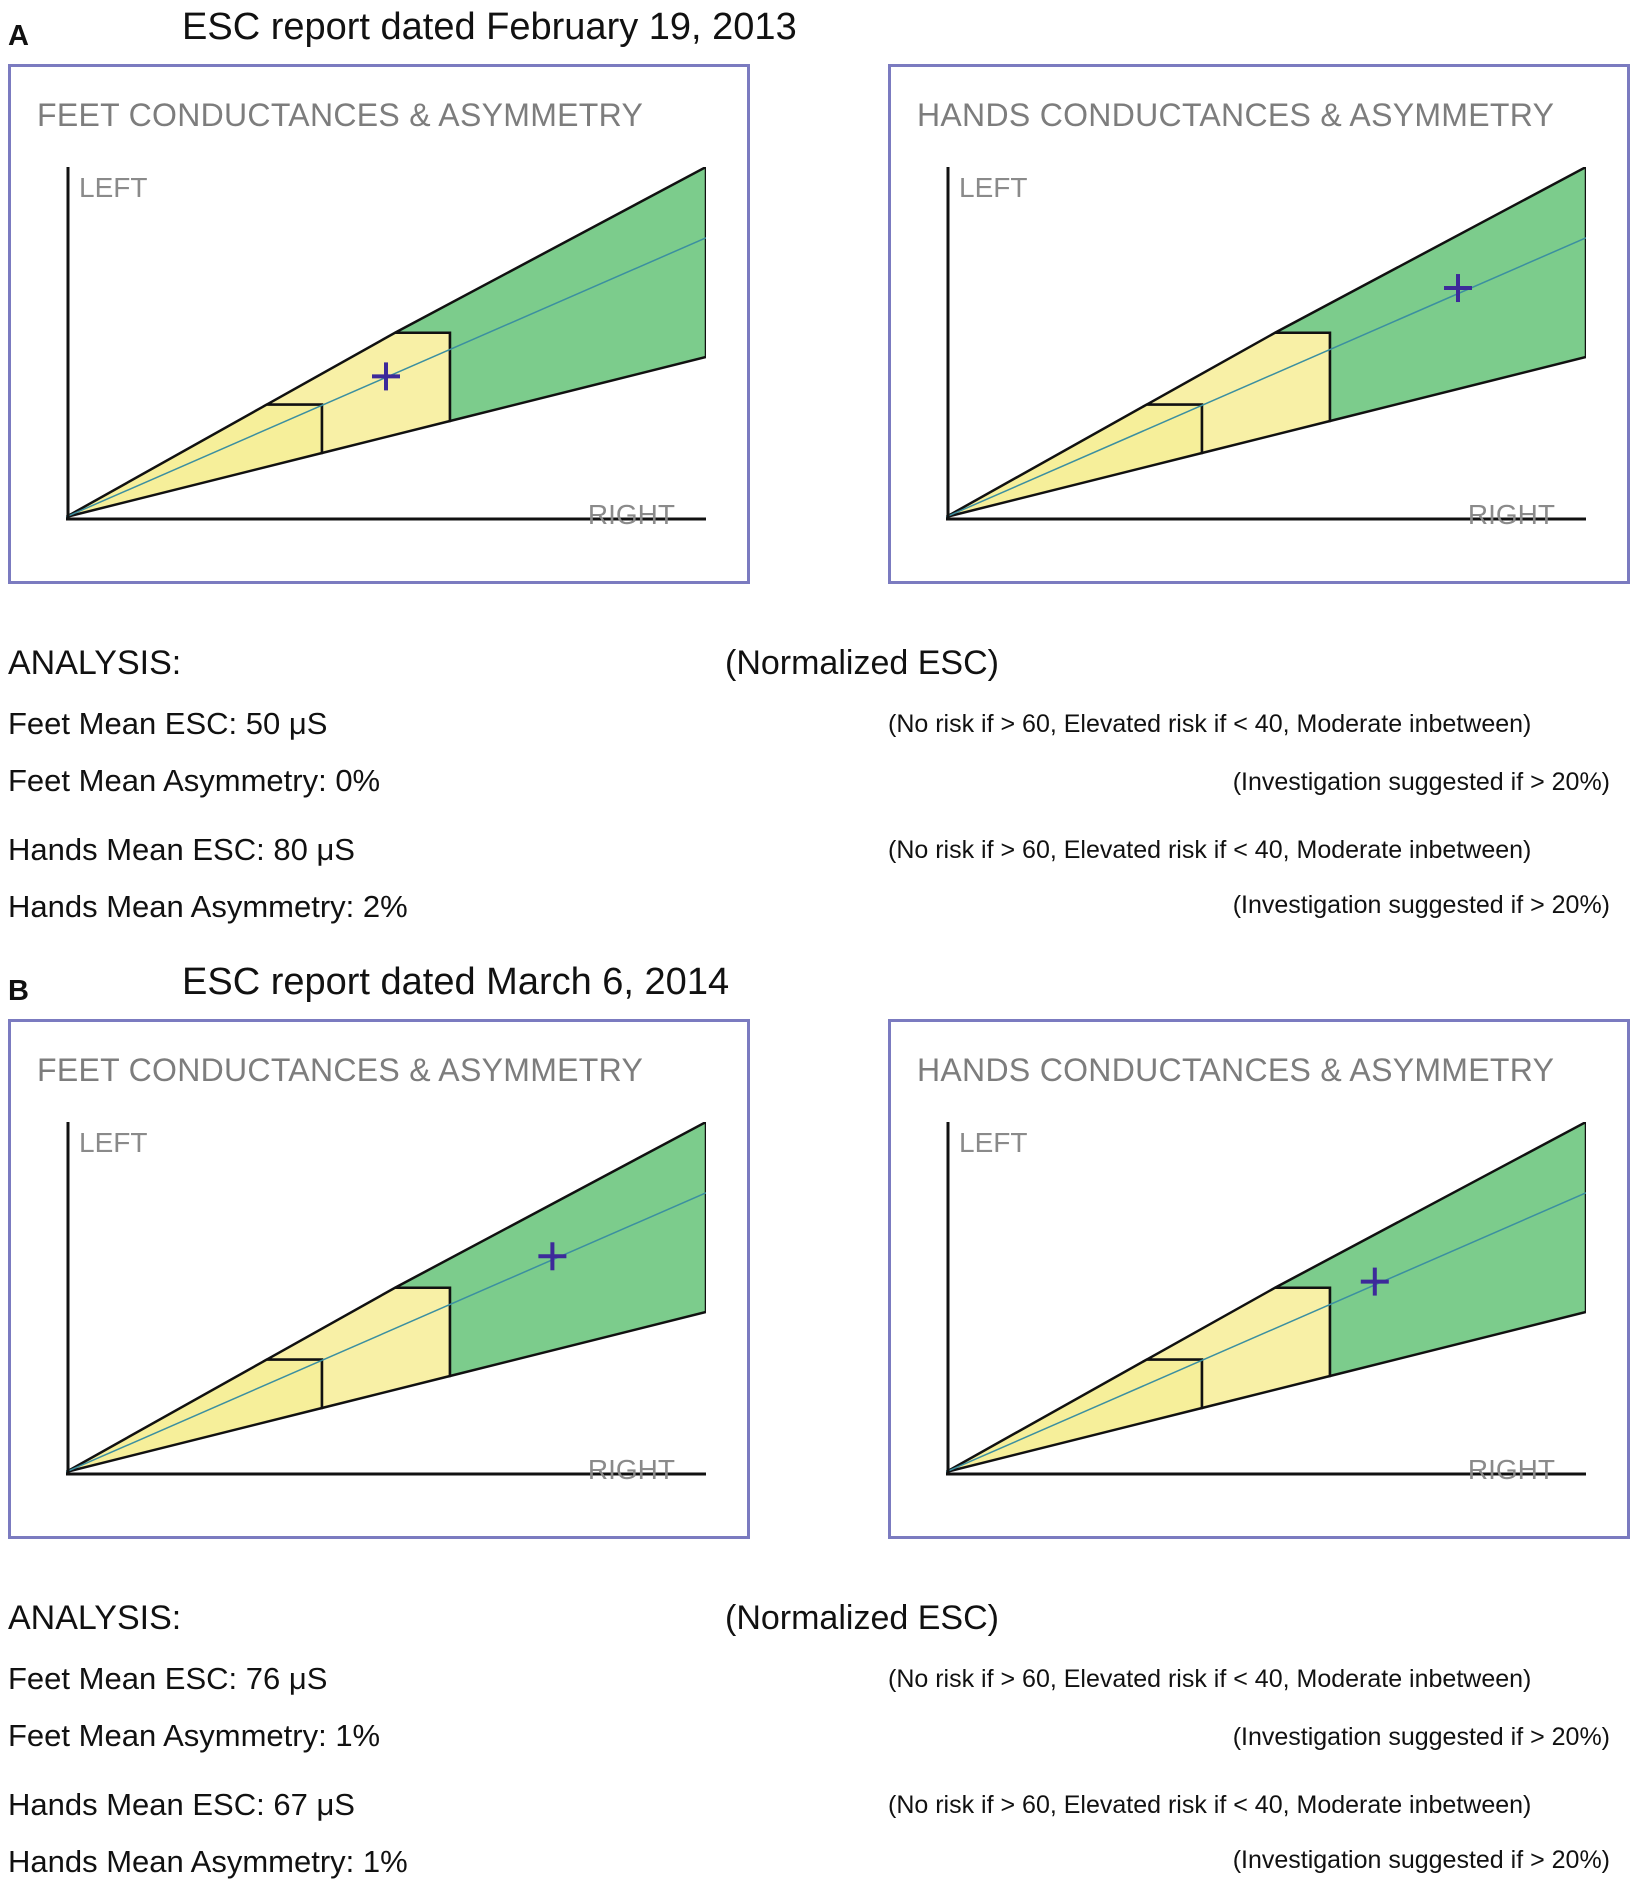  I want to click on feet-mean-esc: Feet Mean ESC: 76 μS, so click(168, 1678).